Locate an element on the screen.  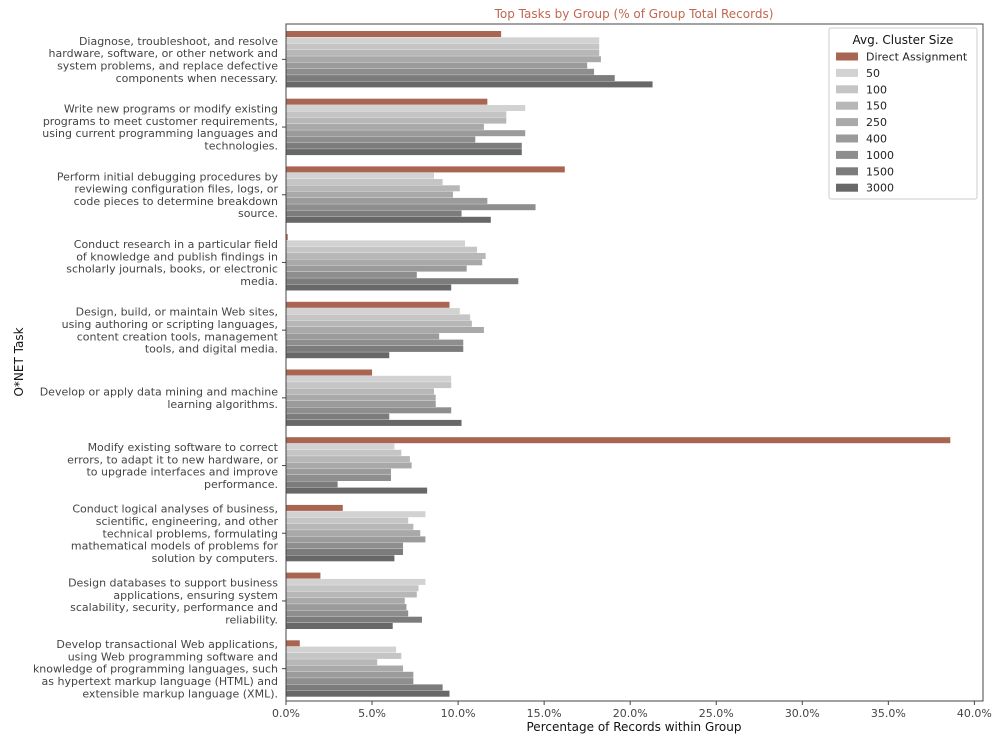
x-tick-label: 5.0% is located at coordinates (372, 713).